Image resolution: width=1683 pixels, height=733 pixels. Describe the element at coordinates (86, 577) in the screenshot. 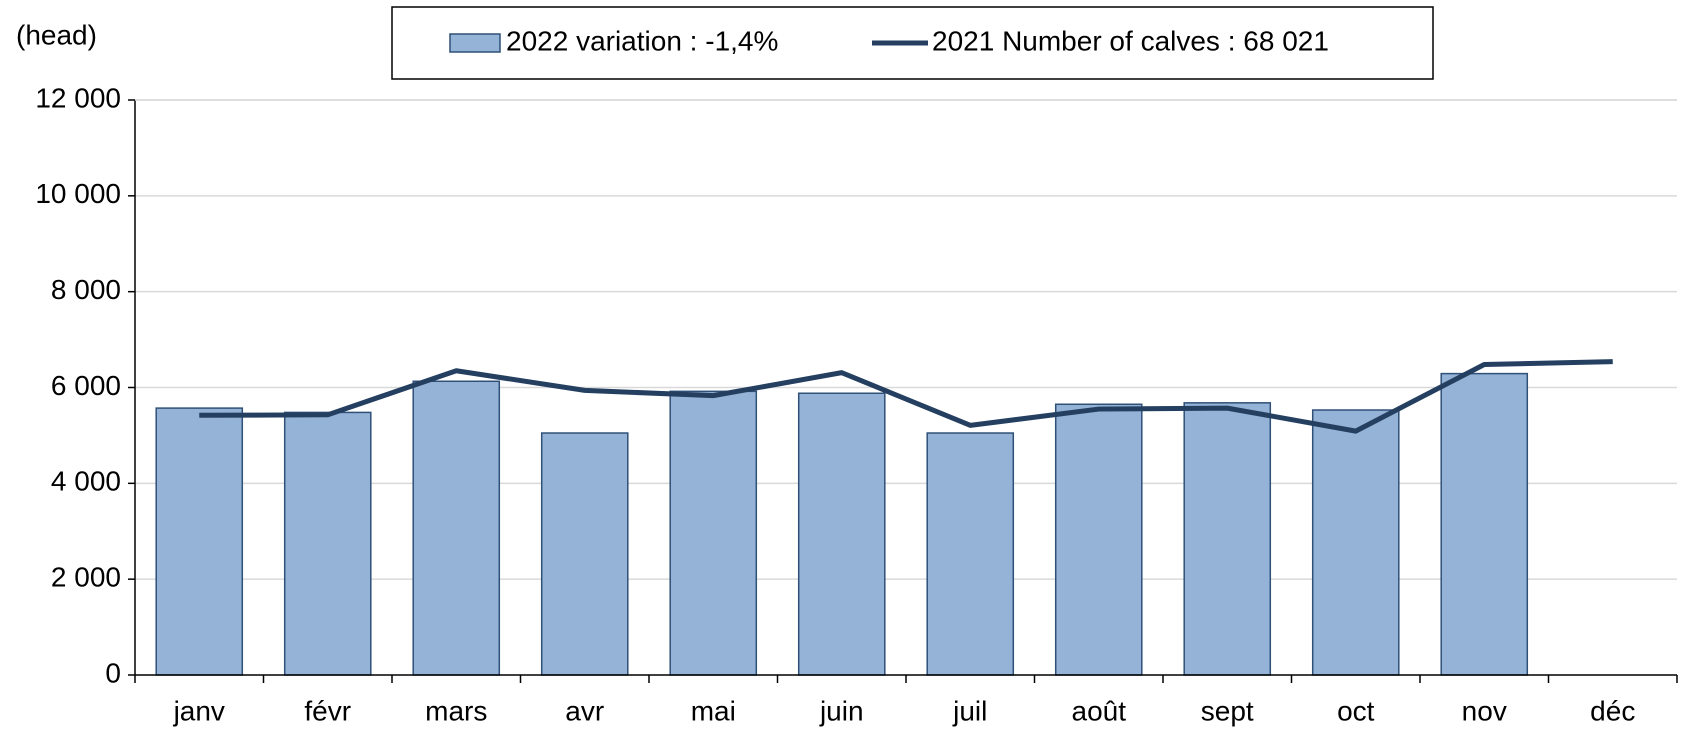

I see `y-tick-label: 2 000` at that location.